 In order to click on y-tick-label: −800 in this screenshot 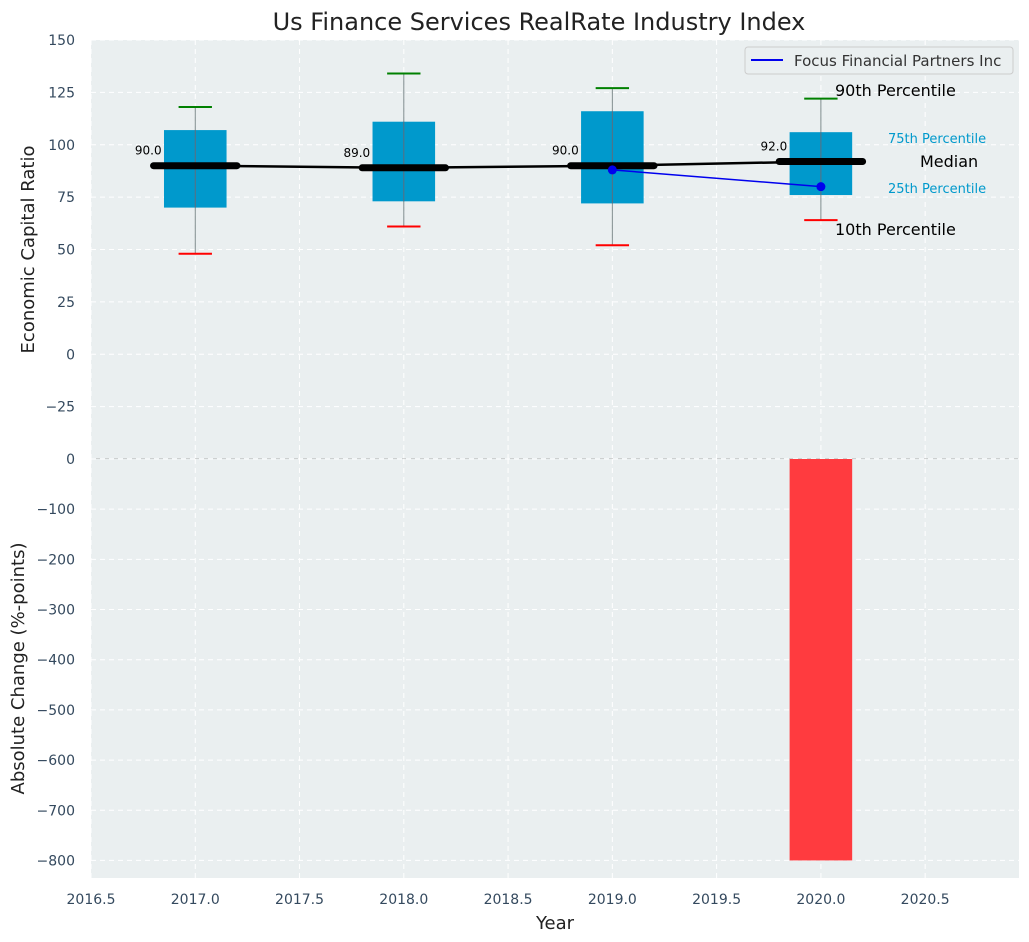, I will do `click(56, 861)`.